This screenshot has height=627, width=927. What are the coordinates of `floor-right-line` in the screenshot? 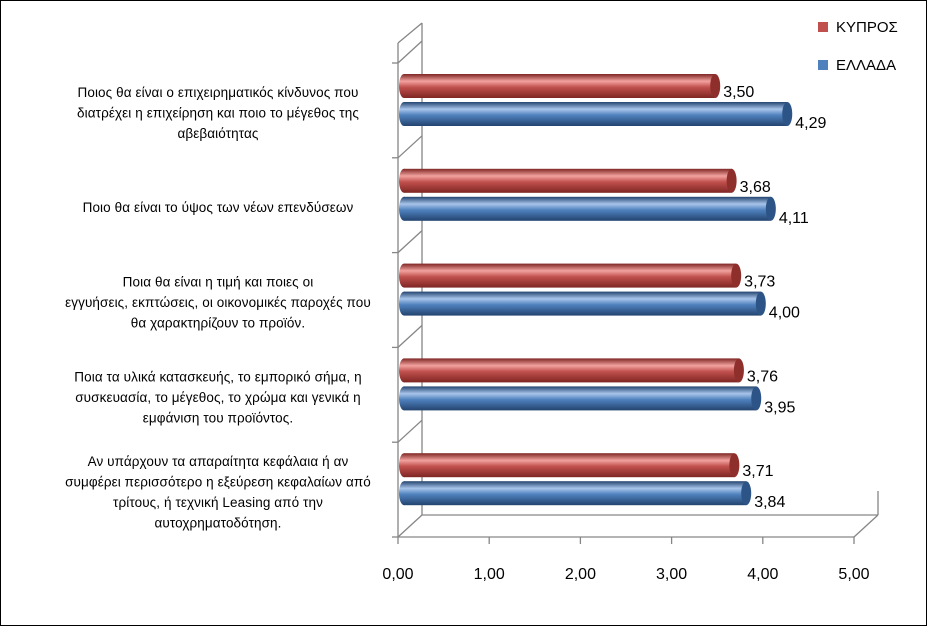 It's located at (866, 526).